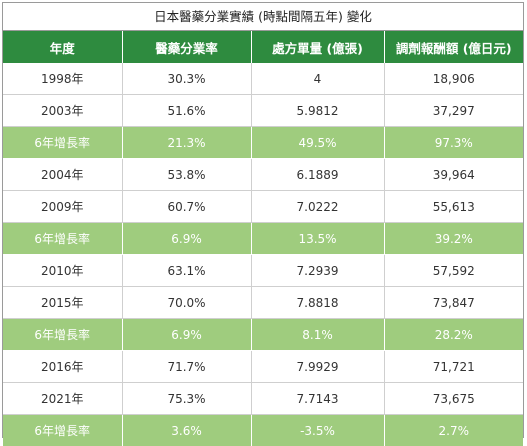  I want to click on cell-dispensing-fee: 71,721, so click(453, 367).